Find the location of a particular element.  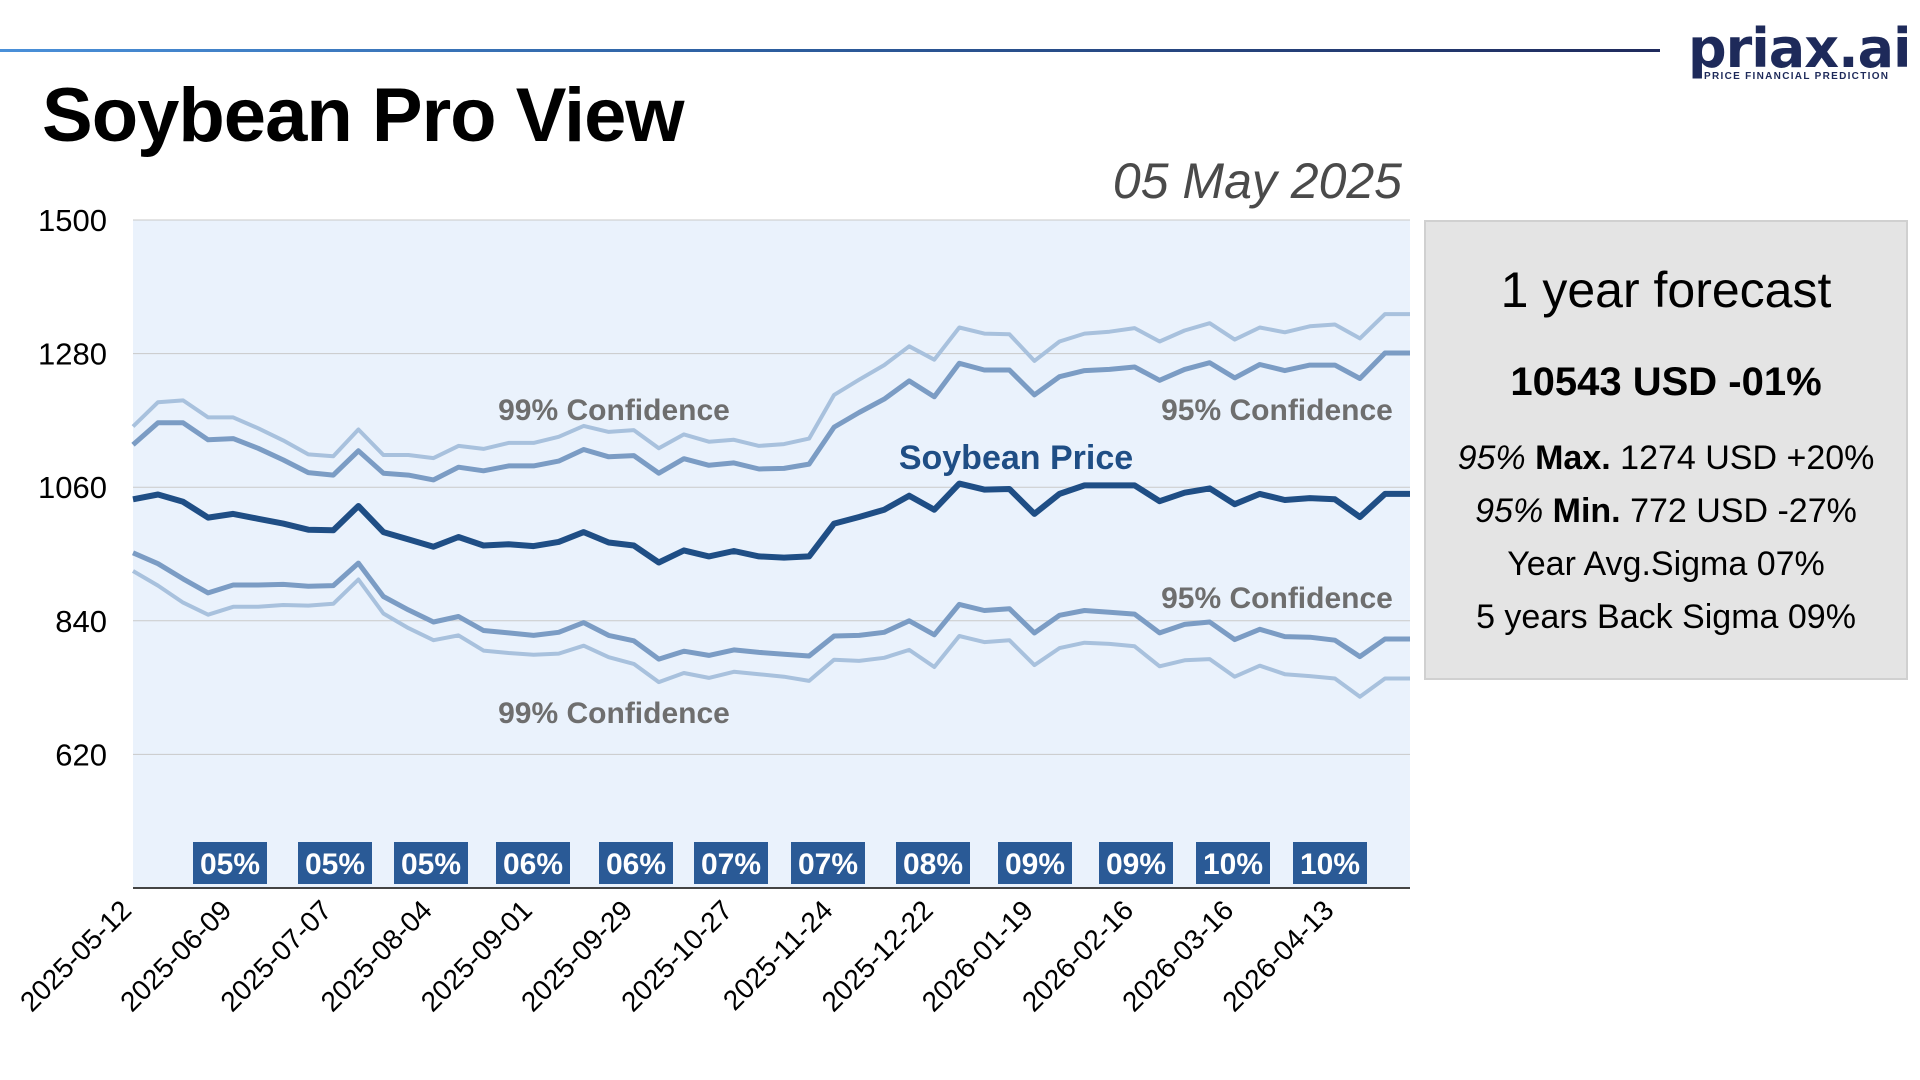

series-line-upper95 is located at coordinates (770, 416).